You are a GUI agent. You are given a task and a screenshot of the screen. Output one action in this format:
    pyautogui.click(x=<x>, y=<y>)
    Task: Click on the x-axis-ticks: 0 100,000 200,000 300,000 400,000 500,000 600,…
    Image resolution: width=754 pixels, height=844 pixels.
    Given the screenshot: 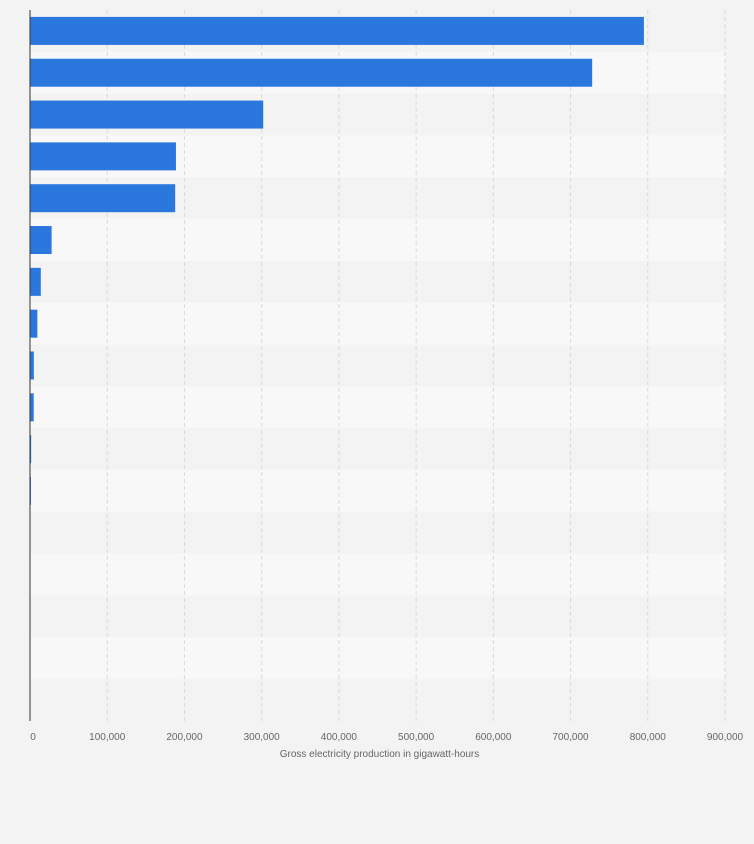 What is the action you would take?
    pyautogui.click(x=386, y=737)
    